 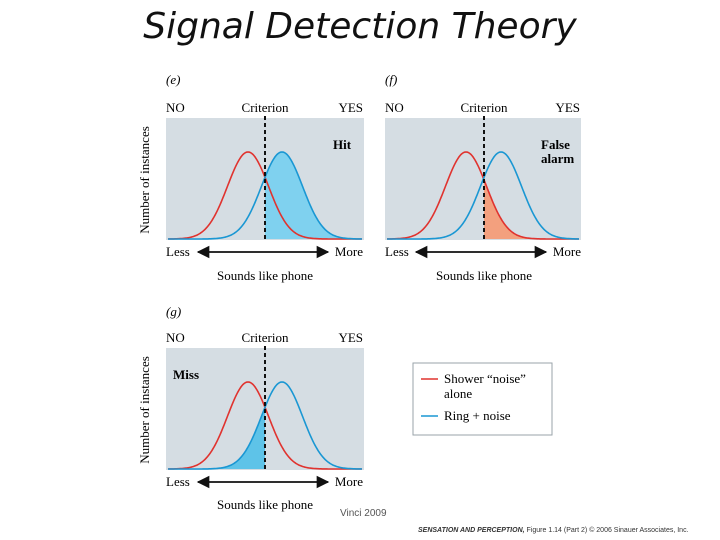 What do you see at coordinates (265, 107) in the screenshot?
I see `panel-e-criterion: Criterion` at bounding box center [265, 107].